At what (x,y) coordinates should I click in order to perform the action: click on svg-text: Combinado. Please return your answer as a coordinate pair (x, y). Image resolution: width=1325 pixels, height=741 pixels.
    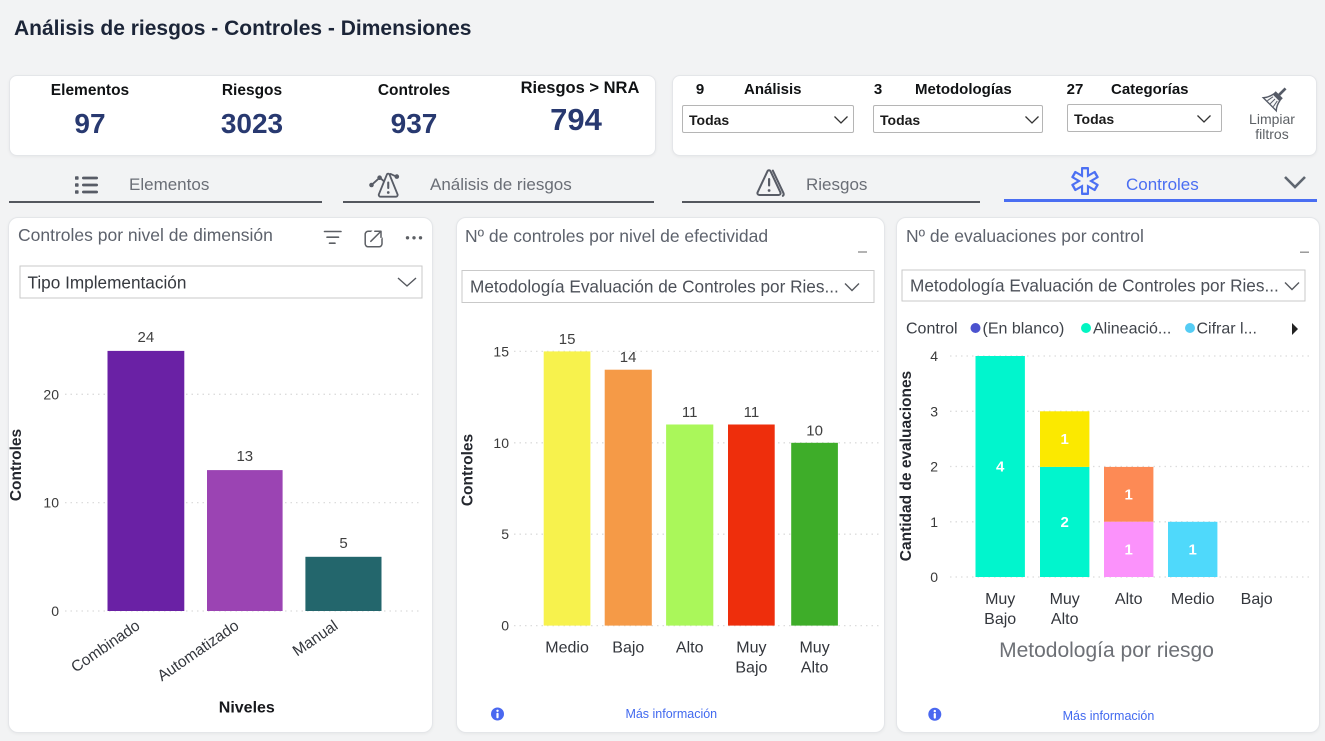
    Looking at the image, I should click on (105, 646).